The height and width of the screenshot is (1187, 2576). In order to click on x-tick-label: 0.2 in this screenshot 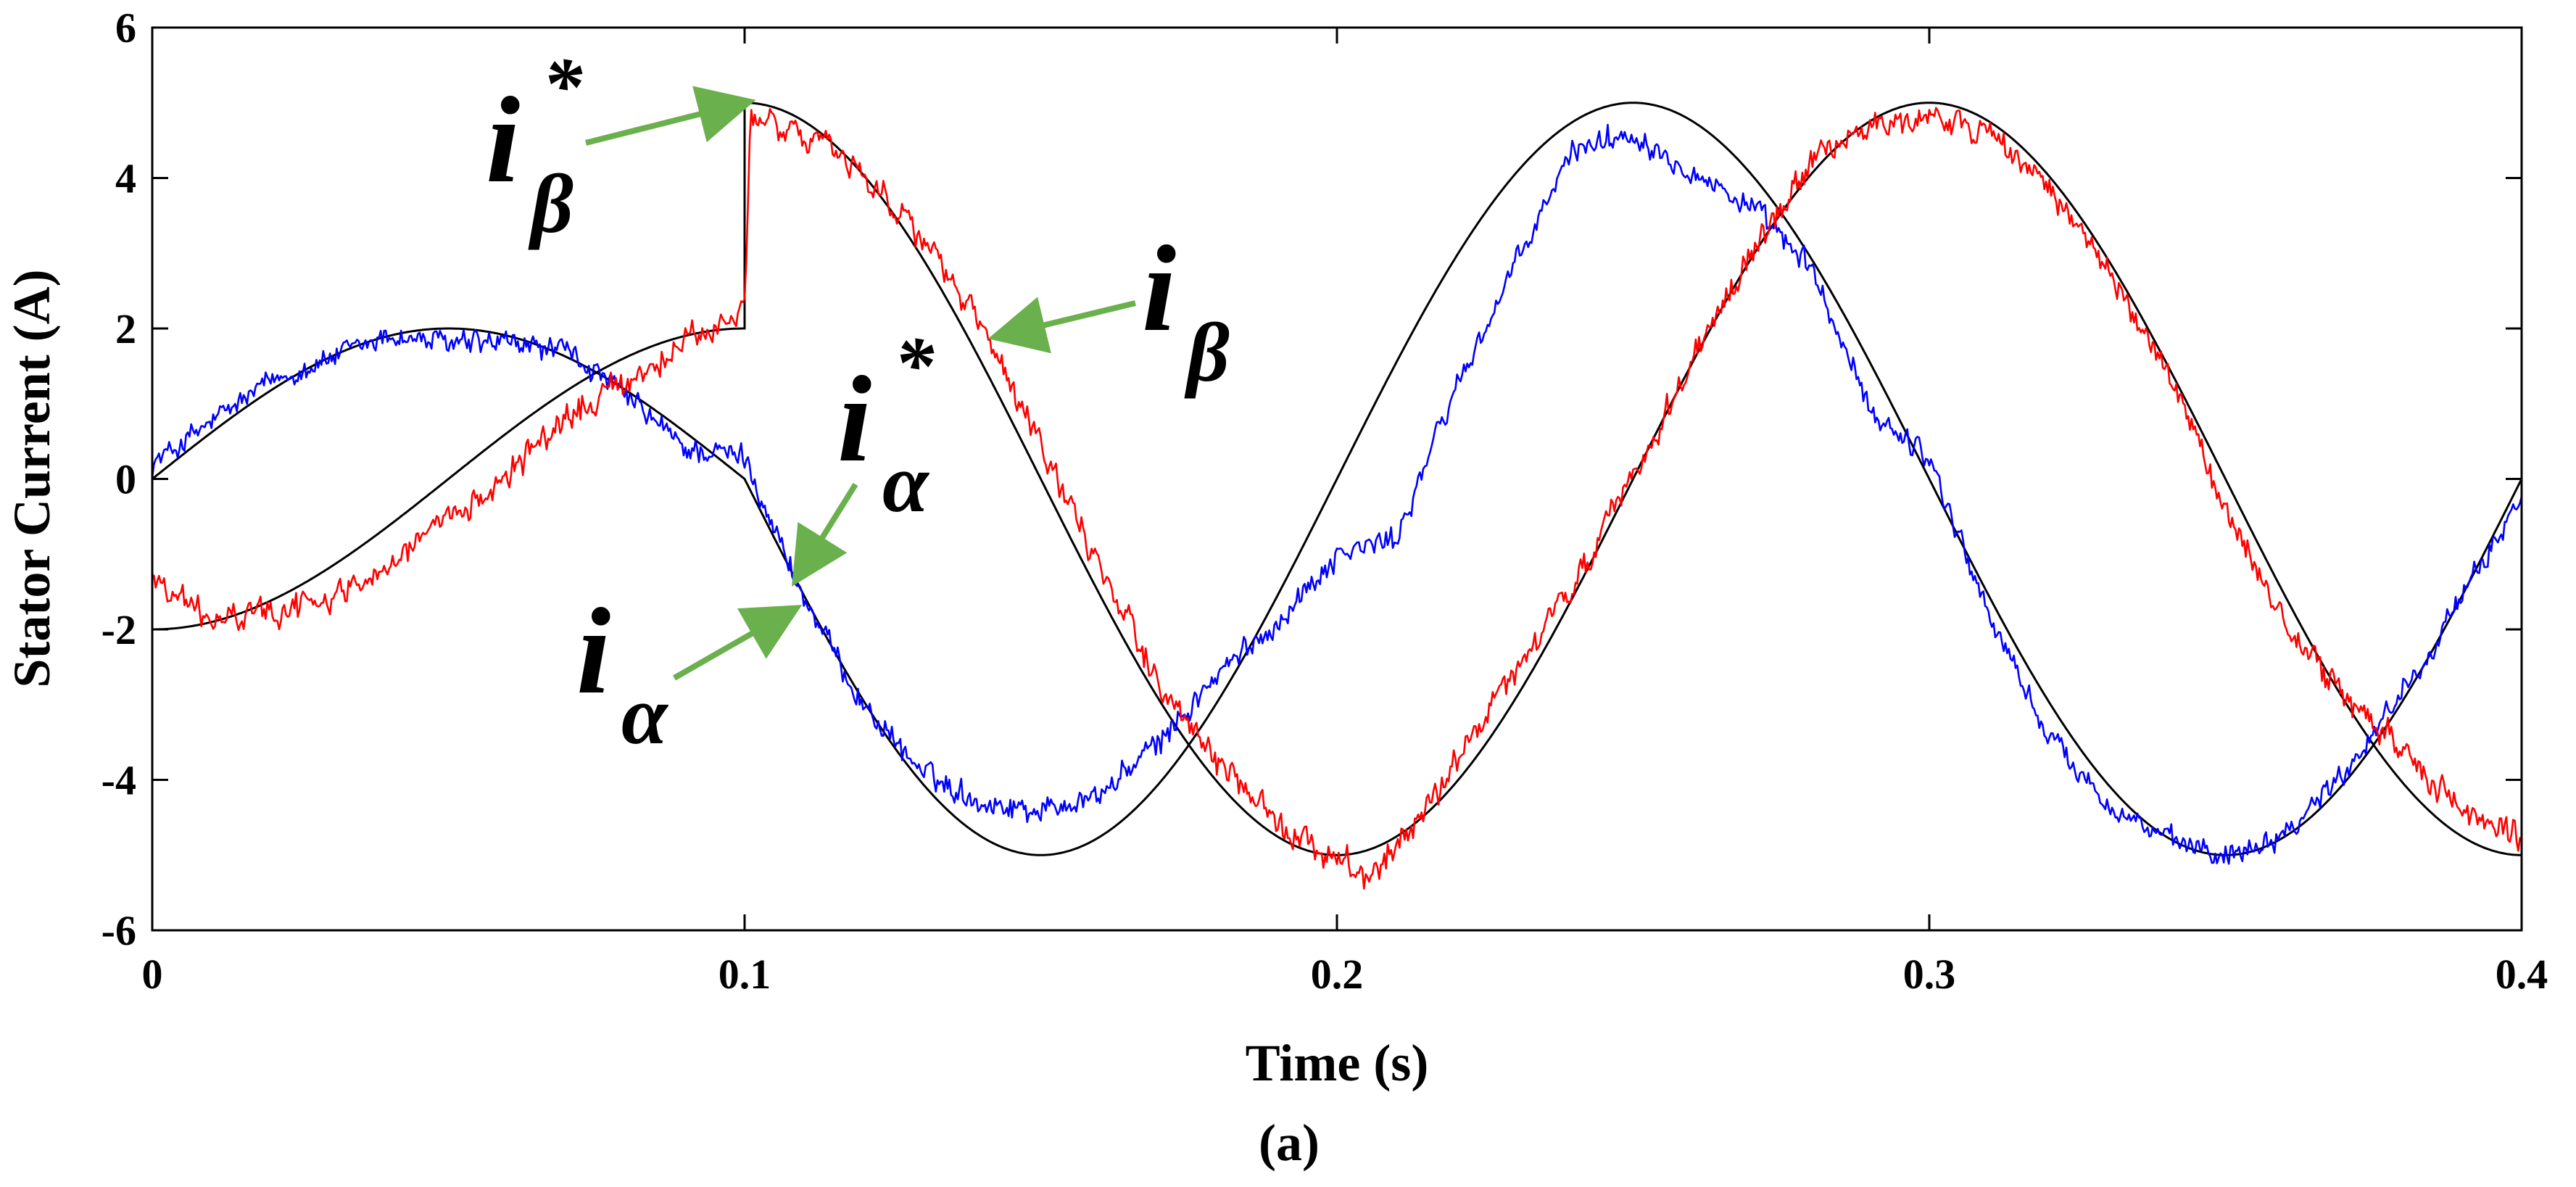, I will do `click(1337, 974)`.